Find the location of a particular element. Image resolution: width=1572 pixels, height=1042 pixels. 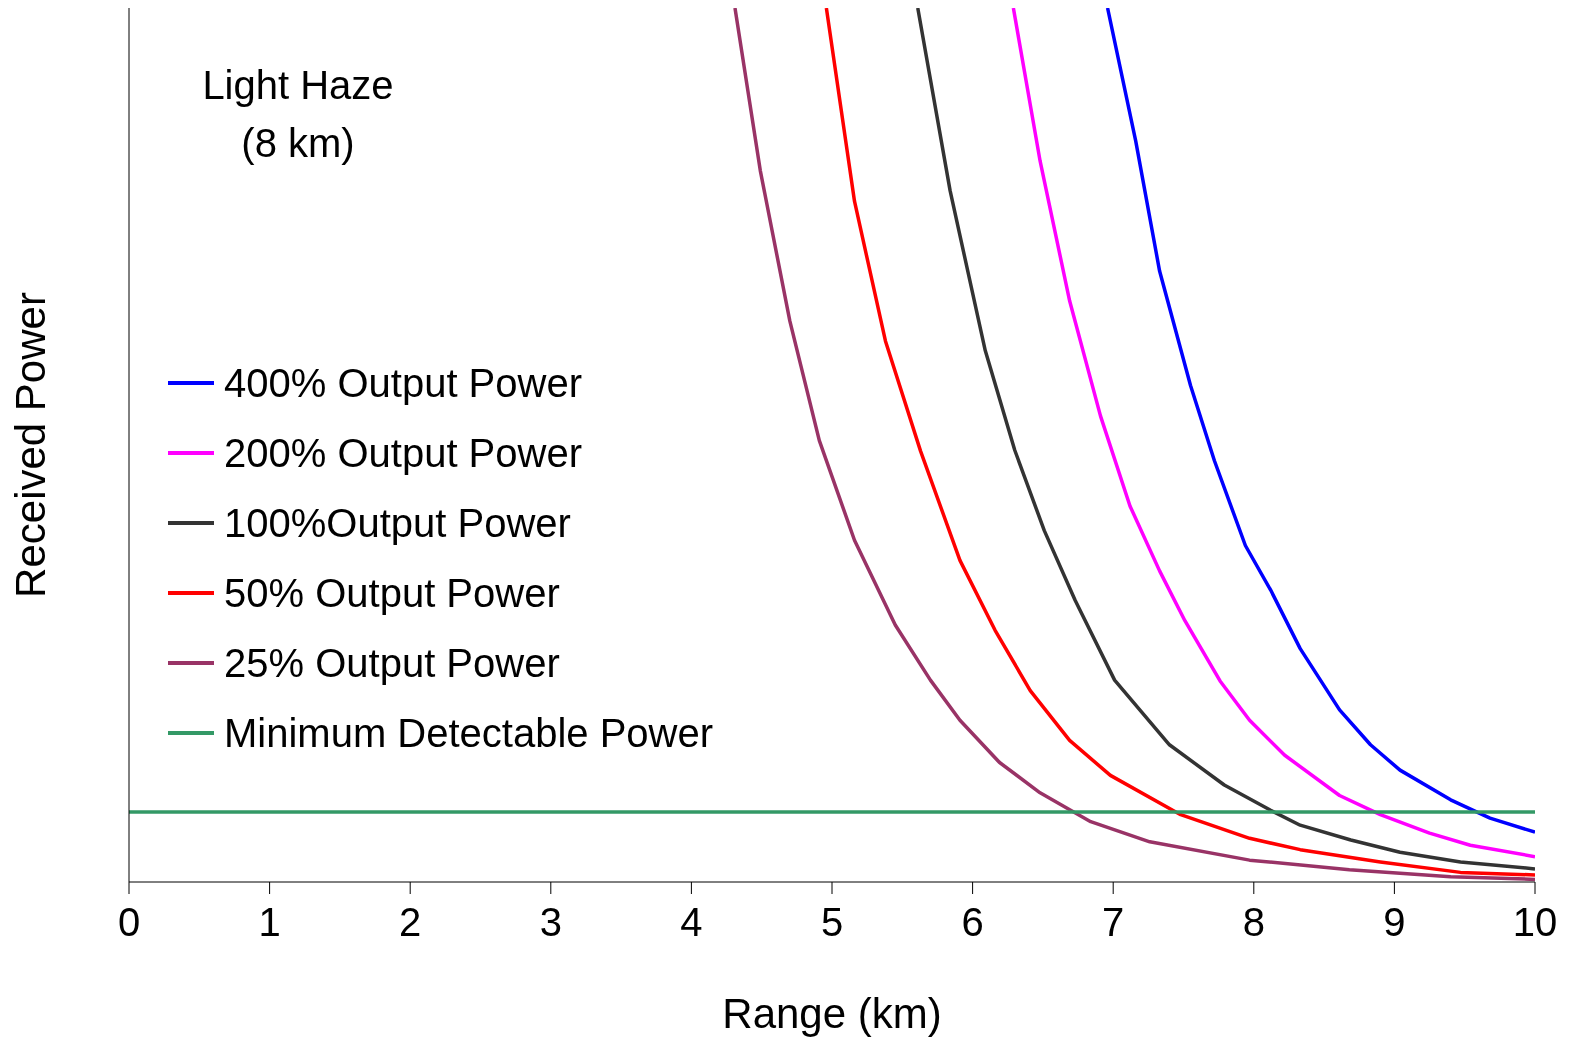

legend-label: 100%Output Power is located at coordinates (397, 523).